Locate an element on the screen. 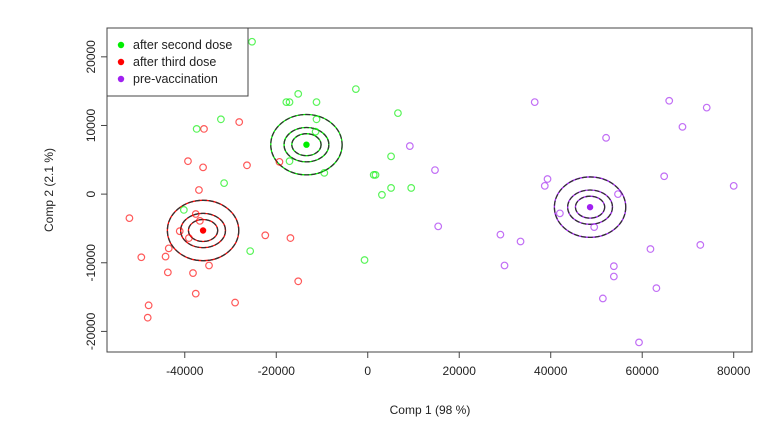  x-tick-label: 0 is located at coordinates (367, 371).